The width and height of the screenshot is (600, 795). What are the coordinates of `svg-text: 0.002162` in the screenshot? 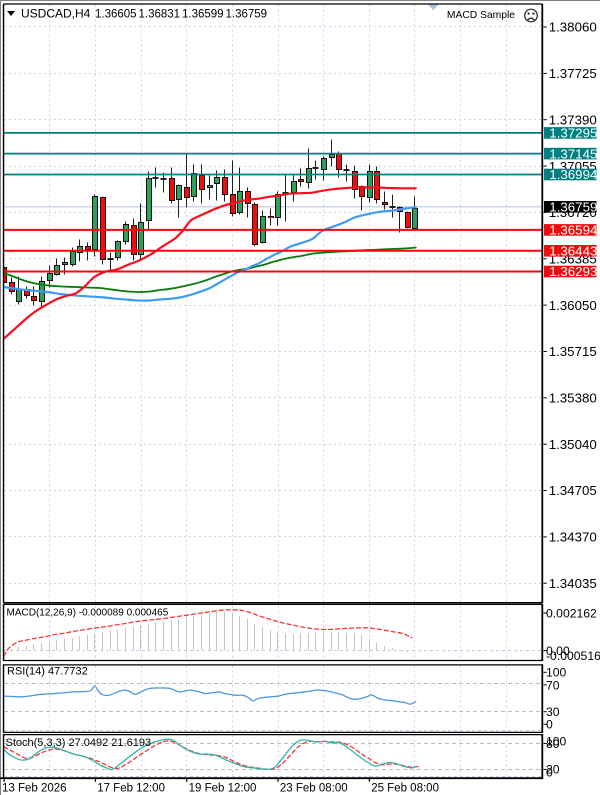 It's located at (571, 613).